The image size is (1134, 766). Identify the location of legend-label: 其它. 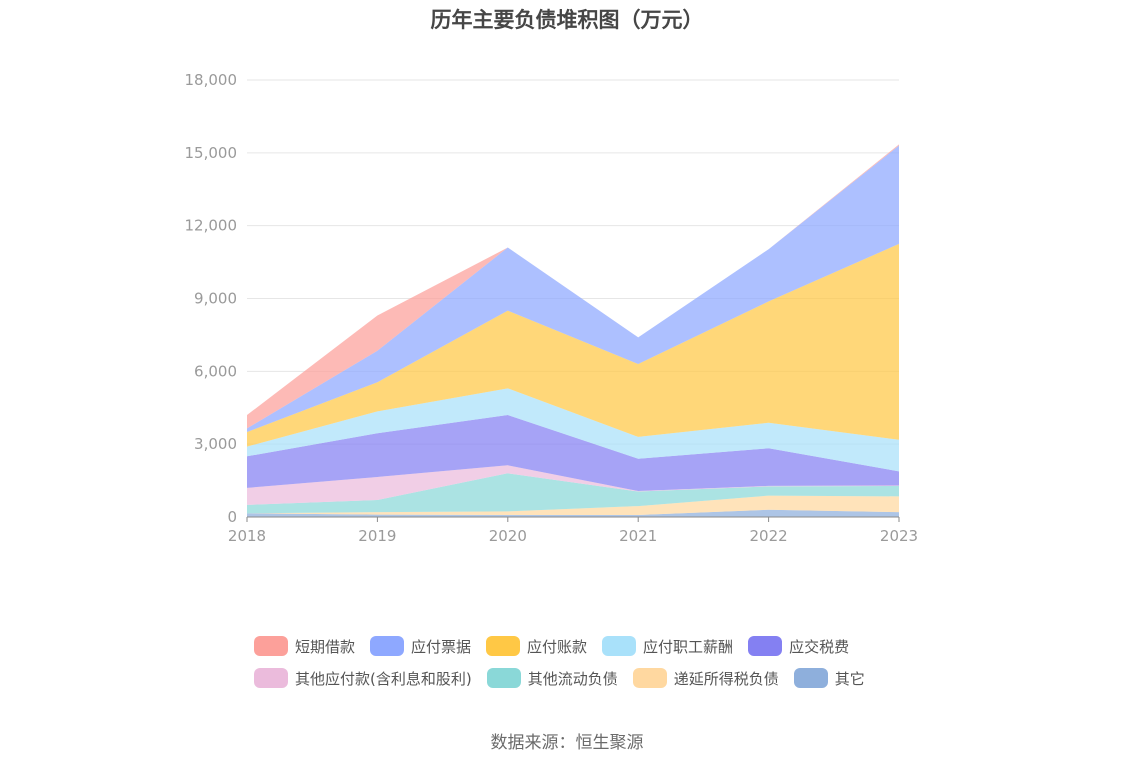
(849, 678).